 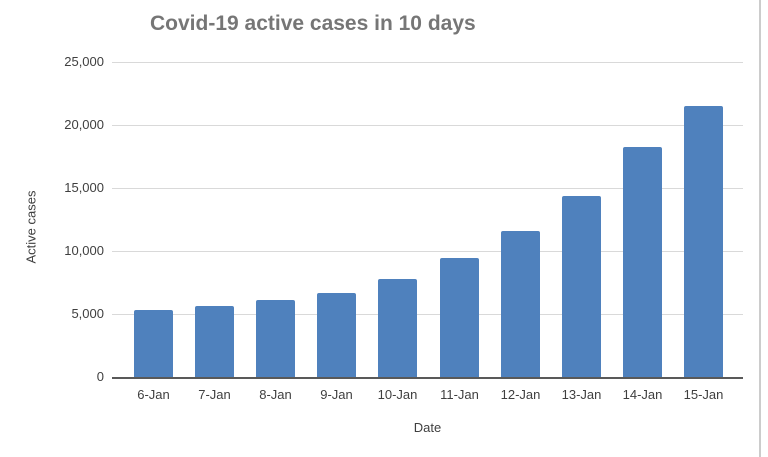 What do you see at coordinates (642, 262) in the screenshot?
I see `bar-14-Jan` at bounding box center [642, 262].